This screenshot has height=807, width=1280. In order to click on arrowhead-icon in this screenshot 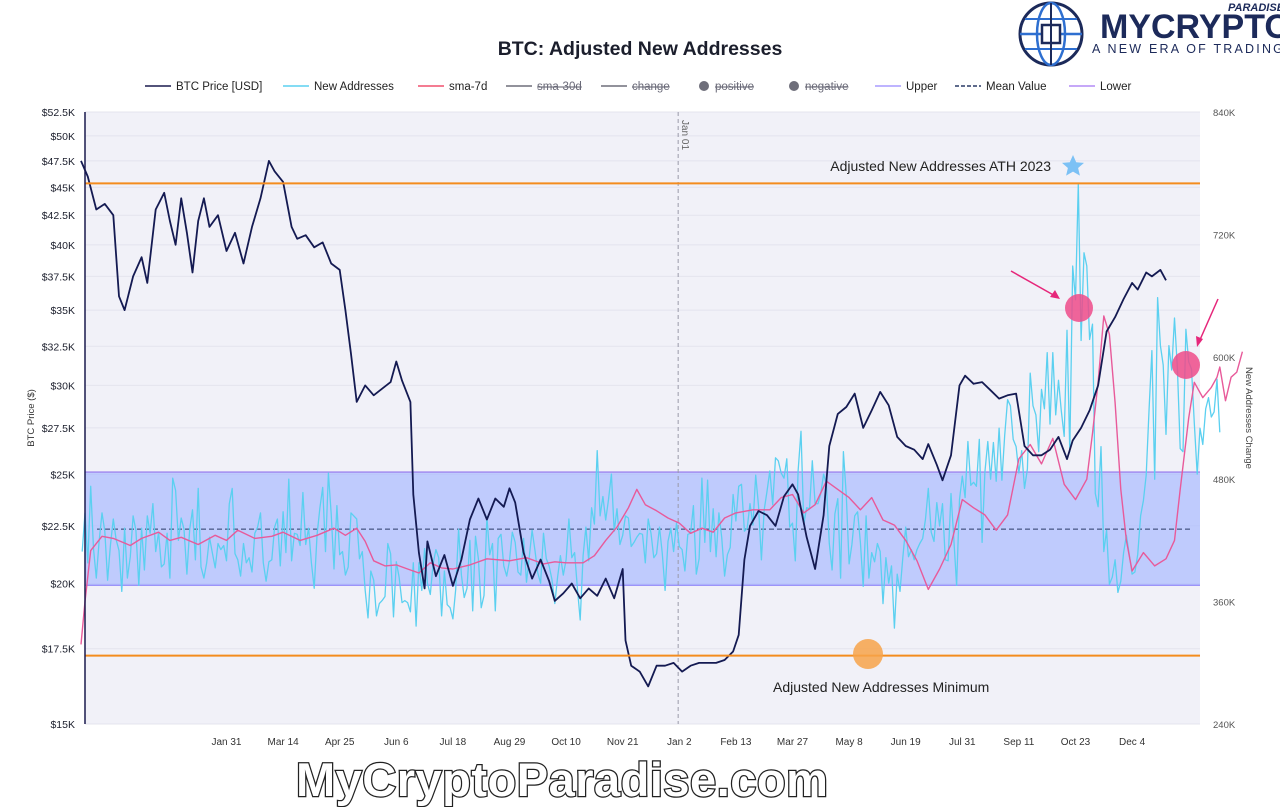, I will do `click(1055, 294)`.